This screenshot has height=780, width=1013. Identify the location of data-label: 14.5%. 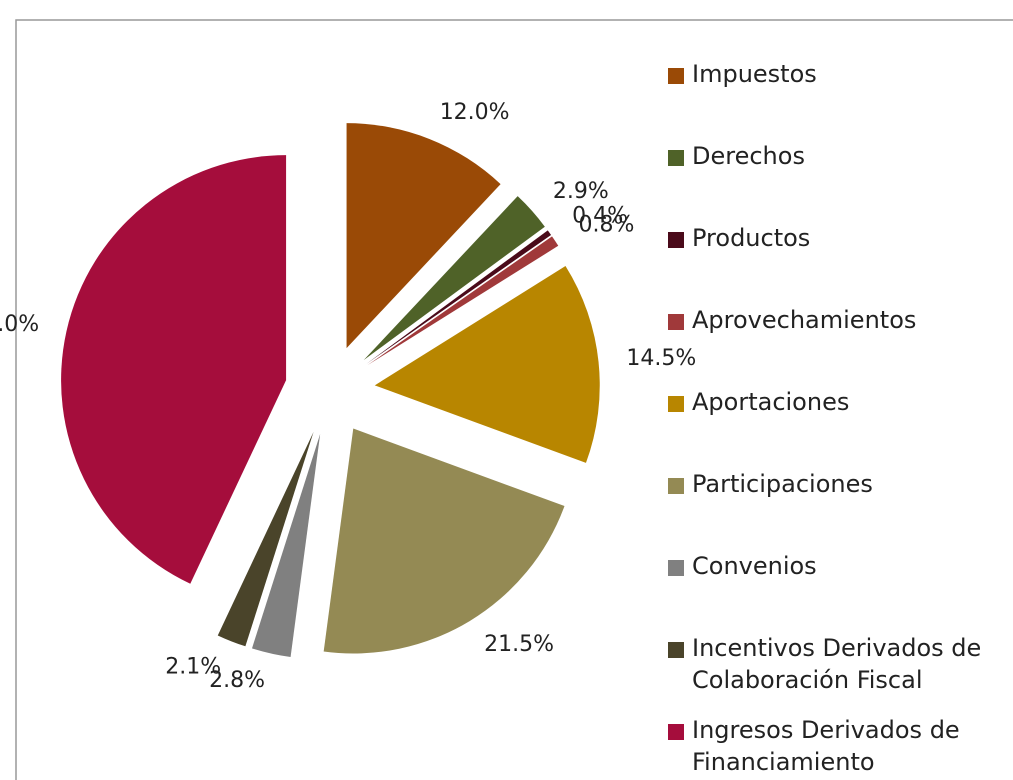
(661, 358).